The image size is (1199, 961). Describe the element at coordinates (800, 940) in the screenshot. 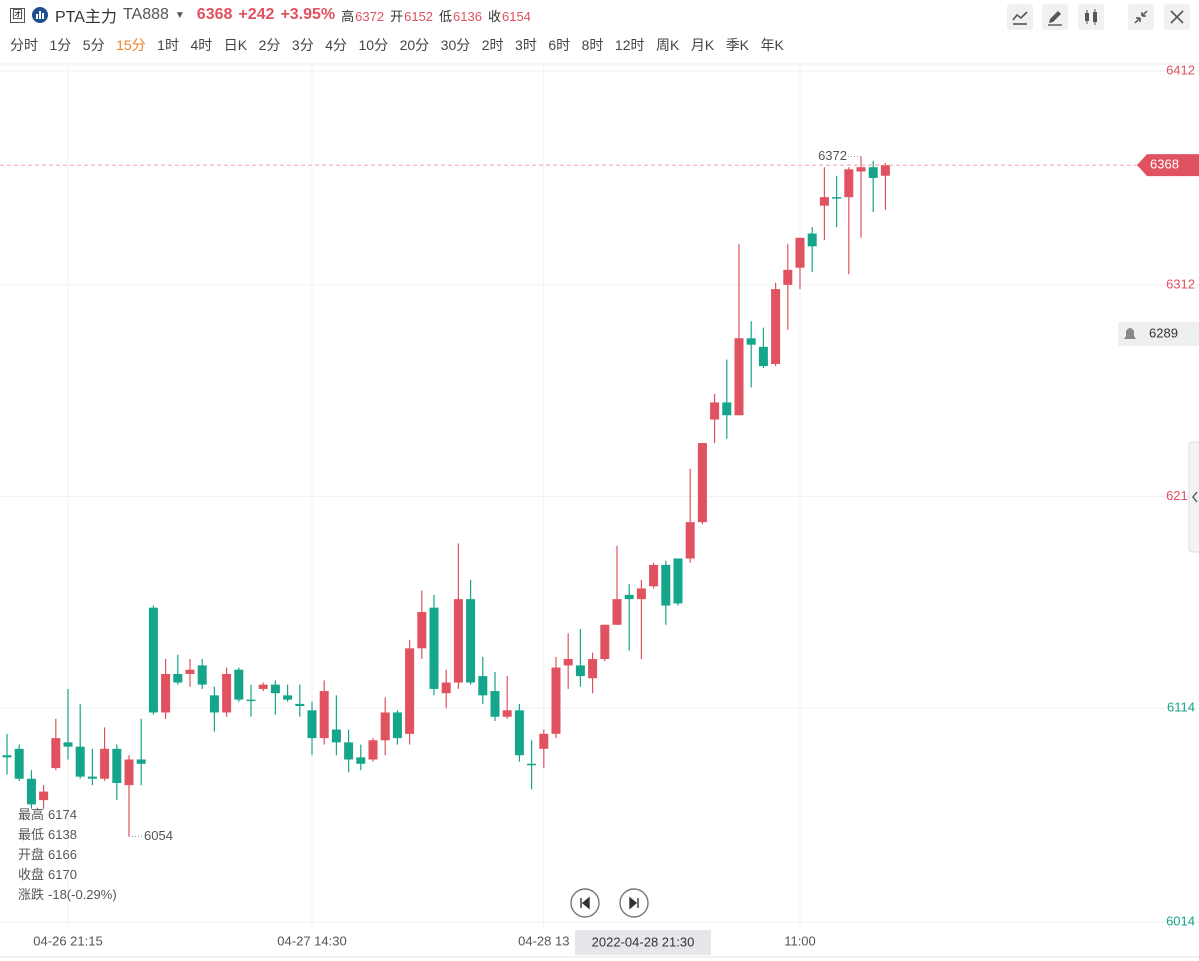

I see `x-tick-label: 11:00` at that location.